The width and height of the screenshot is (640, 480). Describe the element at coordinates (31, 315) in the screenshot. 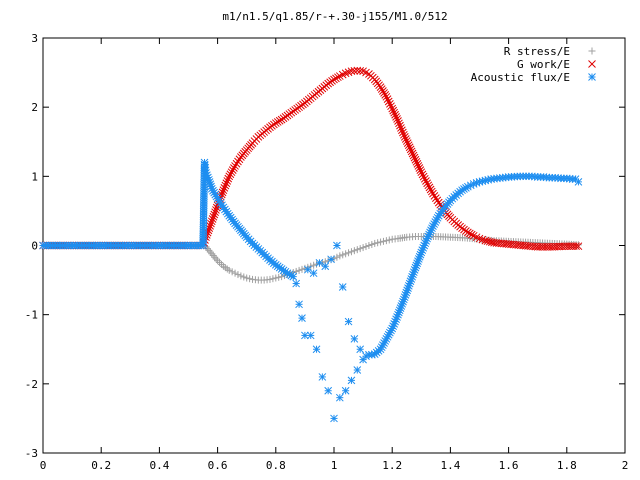

I see `y-tick-label: -1` at that location.